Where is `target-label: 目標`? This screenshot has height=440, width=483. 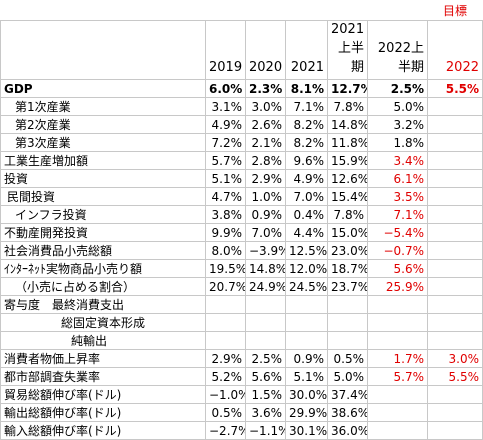
target-label: 目標 is located at coordinates (454, 10).